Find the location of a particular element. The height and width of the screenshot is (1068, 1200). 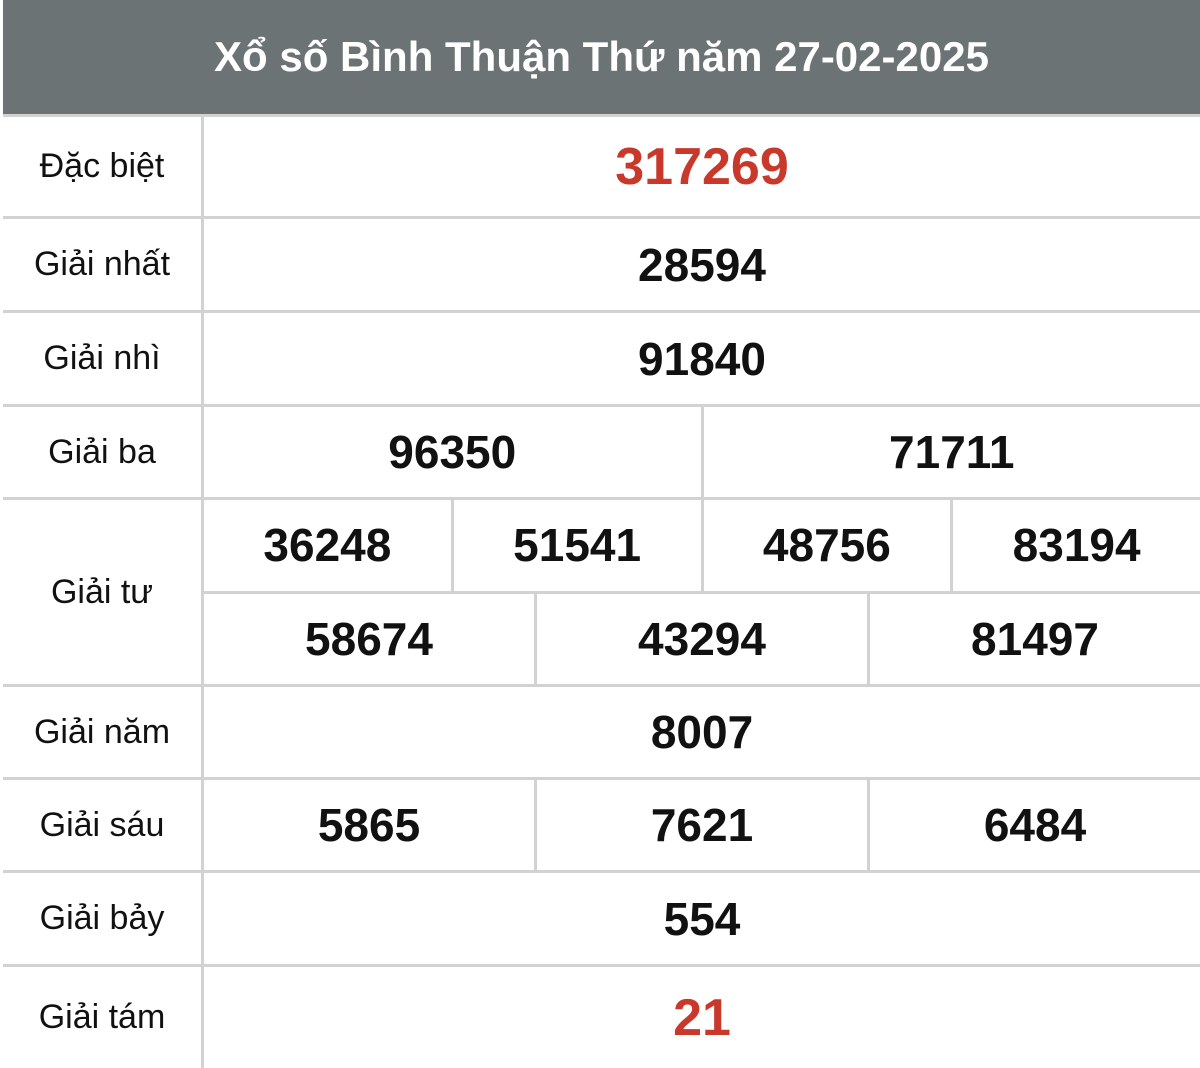

prize-number: 21 is located at coordinates (702, 1017).